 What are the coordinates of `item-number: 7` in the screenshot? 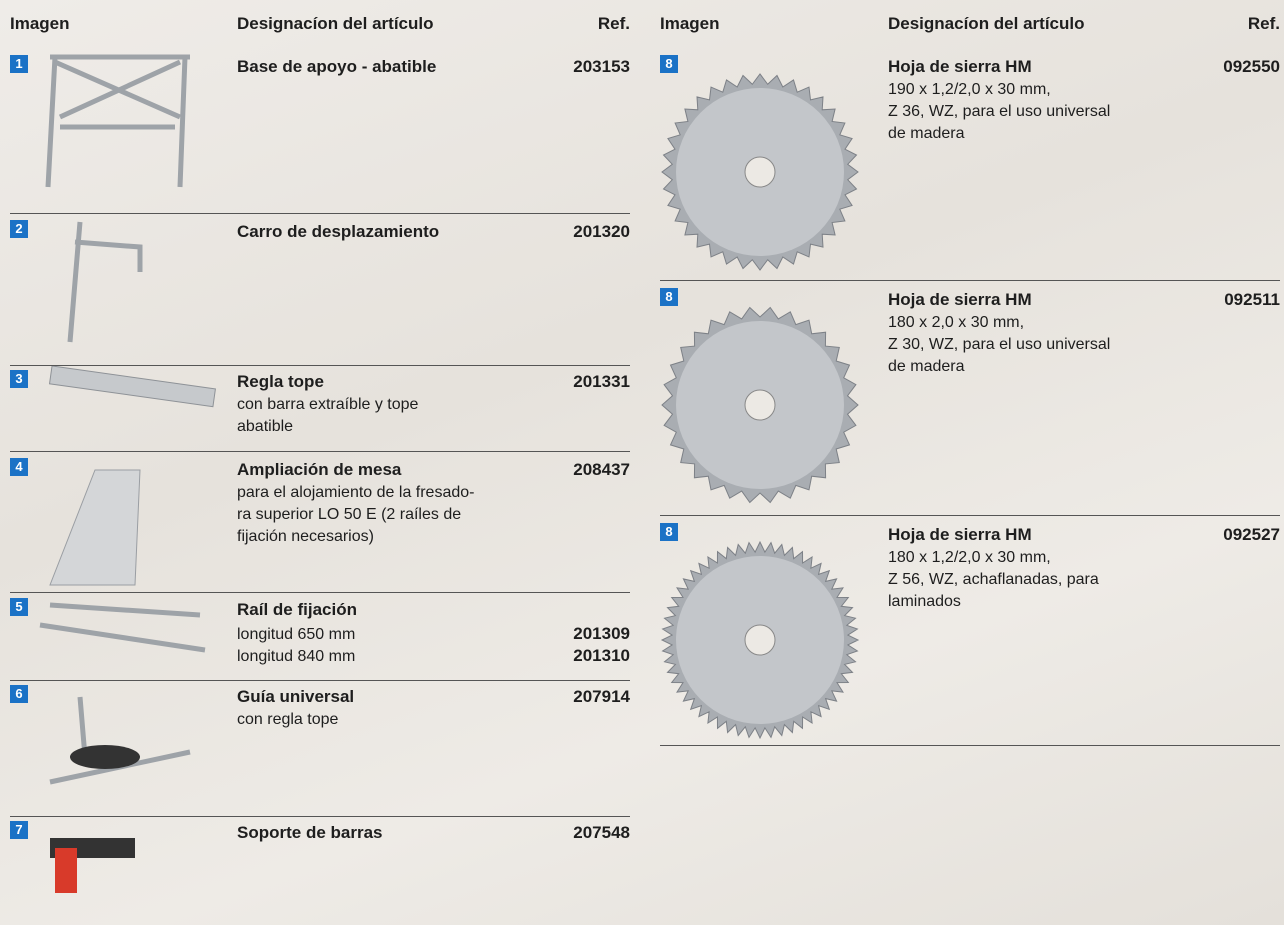 It's located at (19, 830).